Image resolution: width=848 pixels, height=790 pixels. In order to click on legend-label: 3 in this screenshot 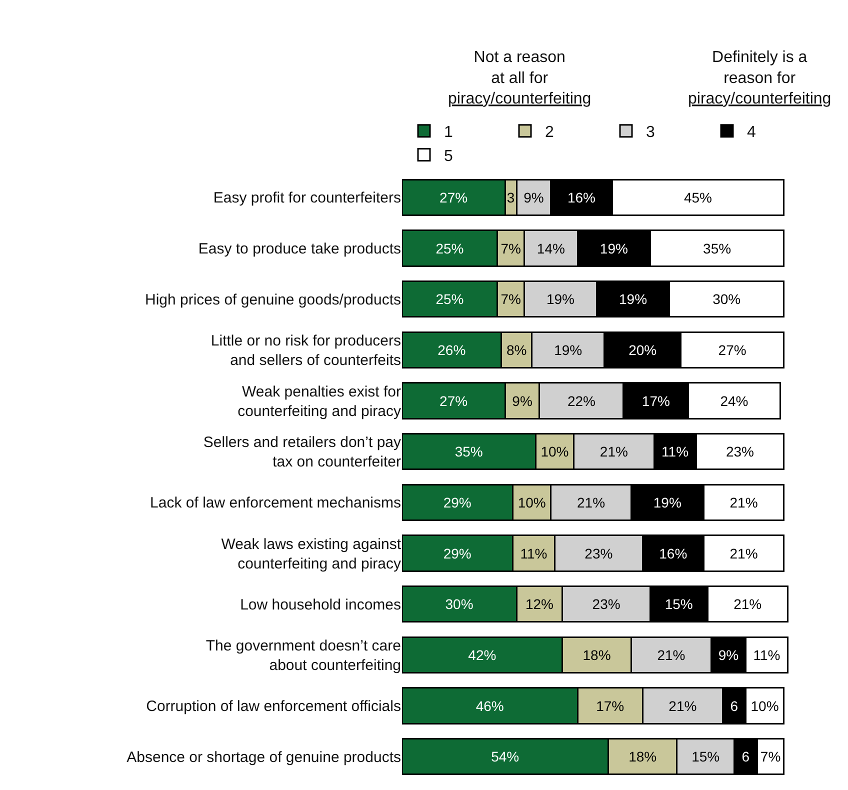, I will do `click(650, 133)`.